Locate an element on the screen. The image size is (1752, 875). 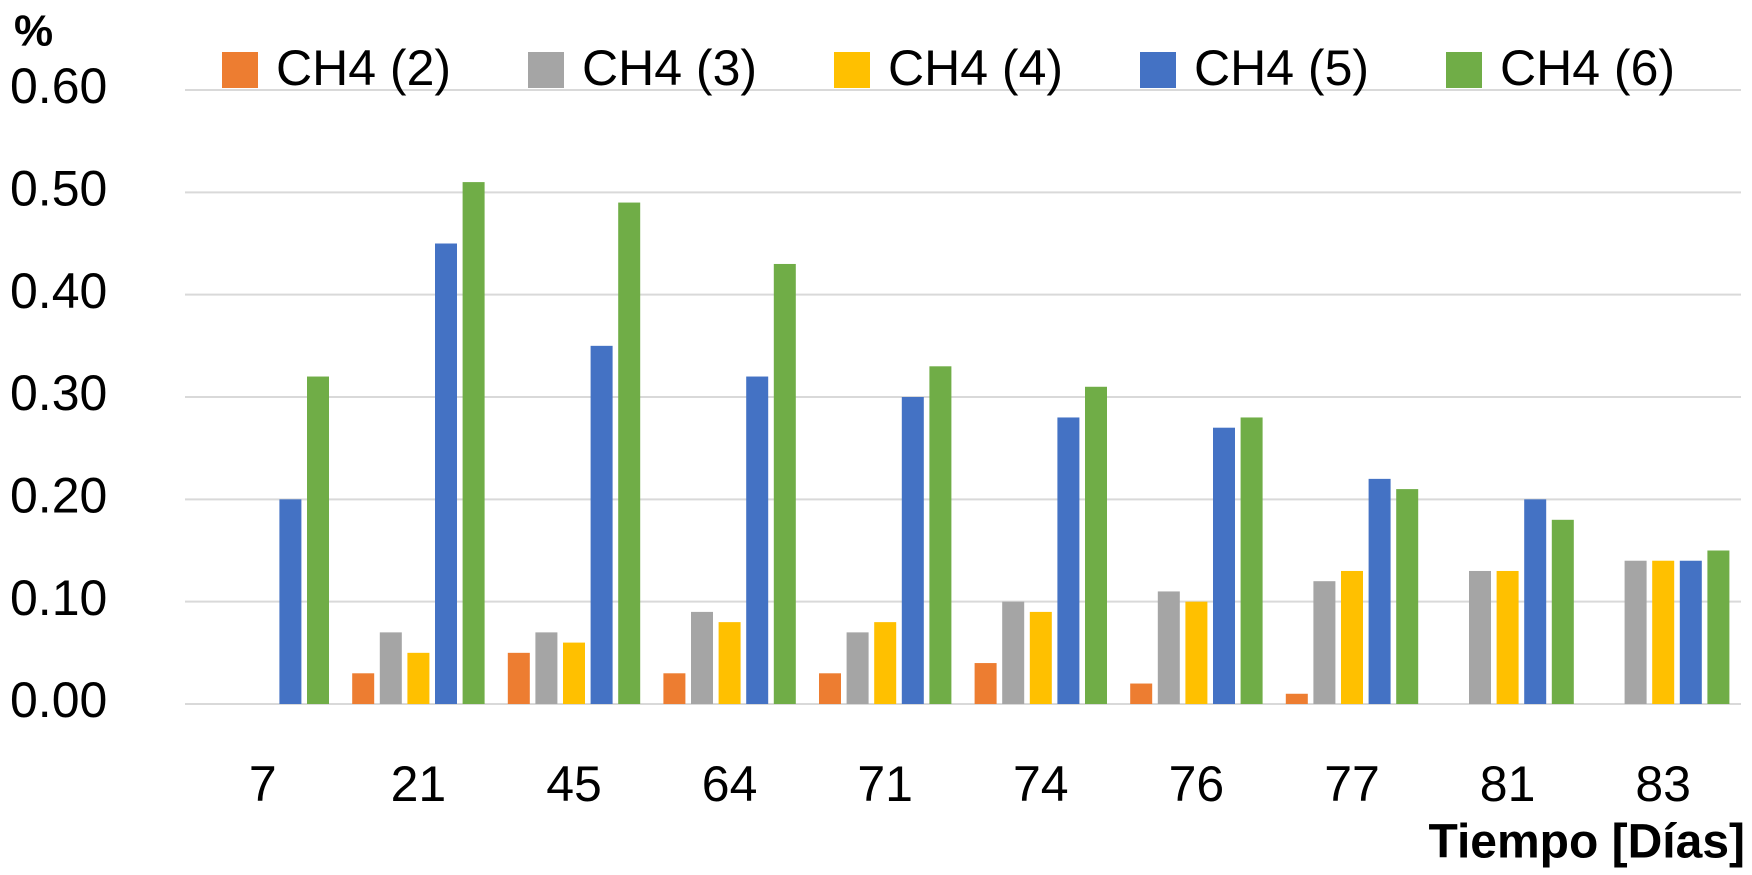
y-tick-label: 0.50 is located at coordinates (58, 189).